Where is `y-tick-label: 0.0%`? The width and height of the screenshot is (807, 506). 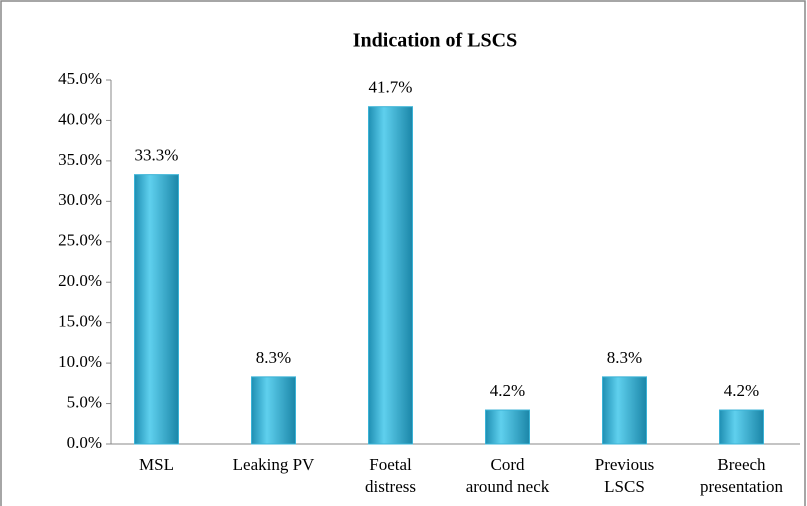 y-tick-label: 0.0% is located at coordinates (84, 442).